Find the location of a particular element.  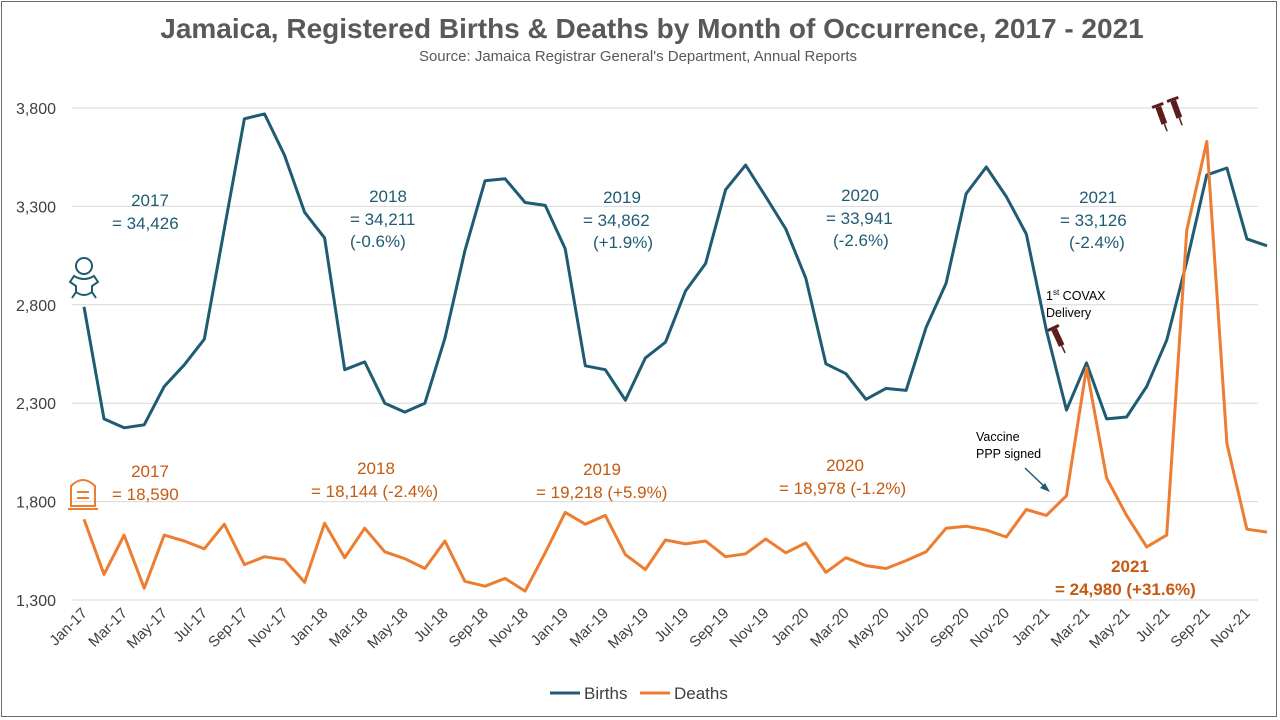

event-notes: 1st COVAX Delivery Vaccine PPP signed is located at coordinates (1041, 390).